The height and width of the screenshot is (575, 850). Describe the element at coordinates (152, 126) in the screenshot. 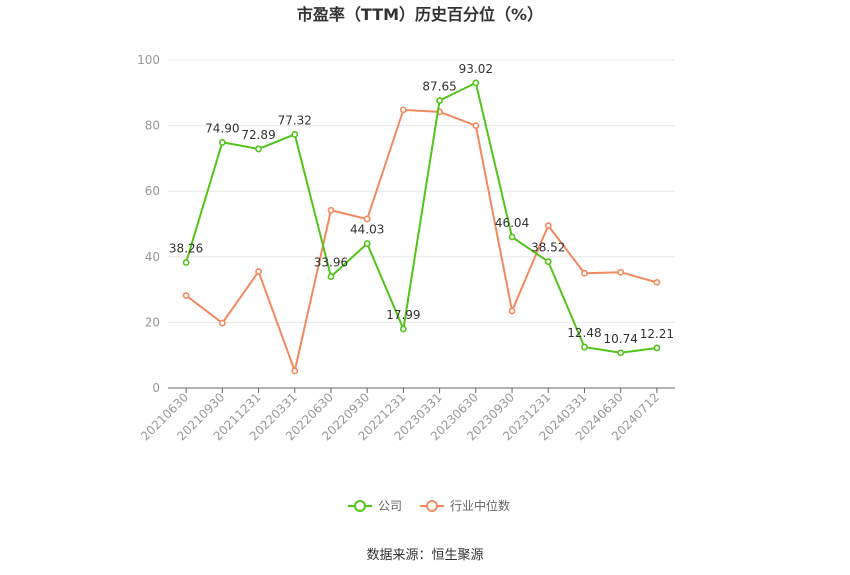

I see `y-tick-label: 80` at that location.